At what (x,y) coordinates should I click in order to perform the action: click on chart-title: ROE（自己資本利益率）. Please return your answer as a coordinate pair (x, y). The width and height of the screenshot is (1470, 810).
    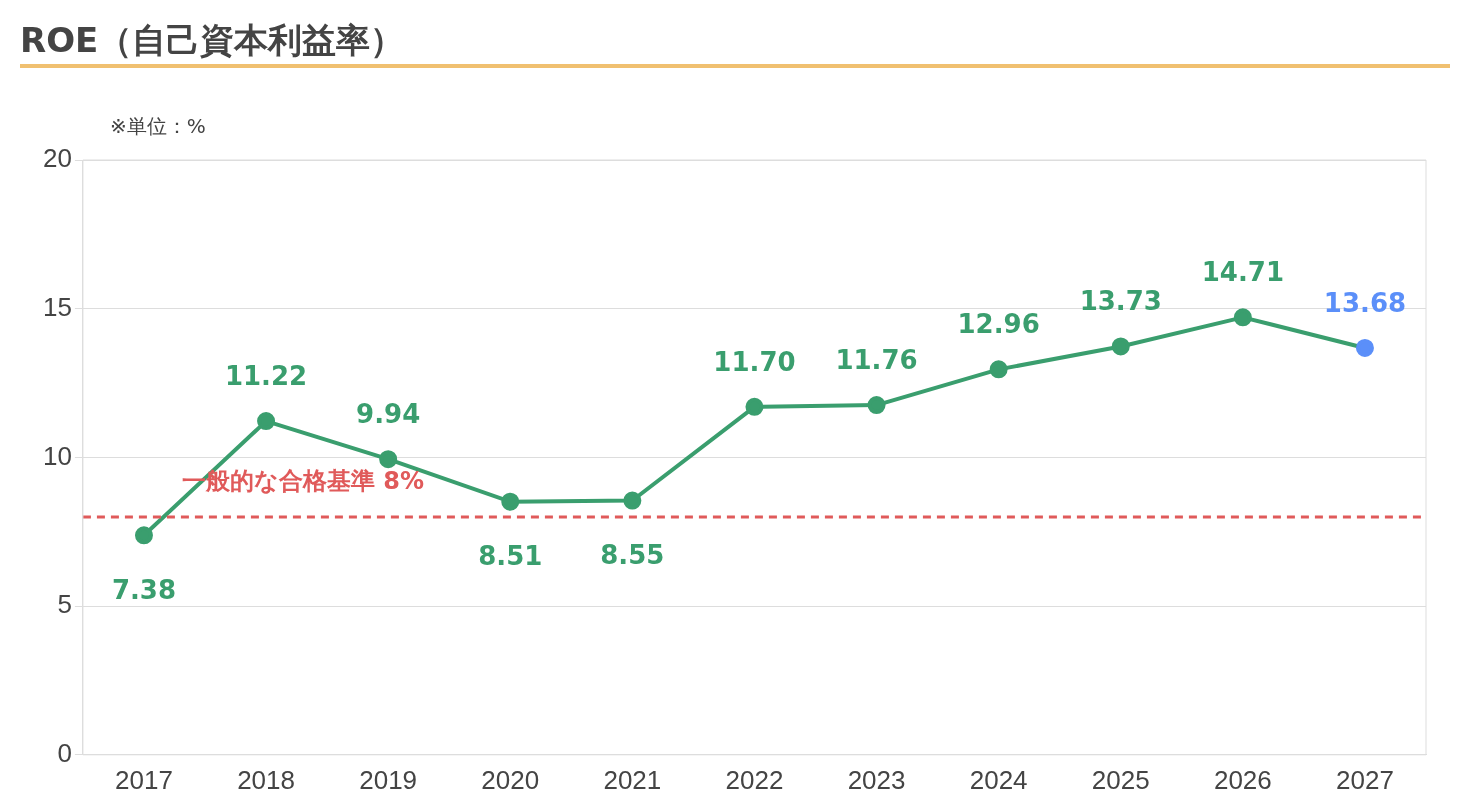
    Looking at the image, I should click on (735, 43).